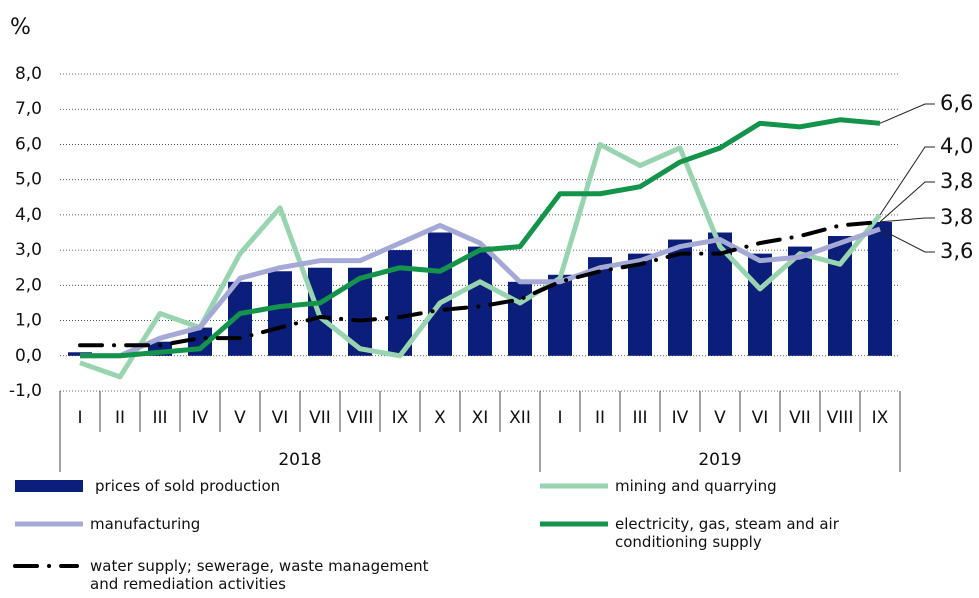  What do you see at coordinates (956, 146) in the screenshot?
I see `value-label: 4,0` at bounding box center [956, 146].